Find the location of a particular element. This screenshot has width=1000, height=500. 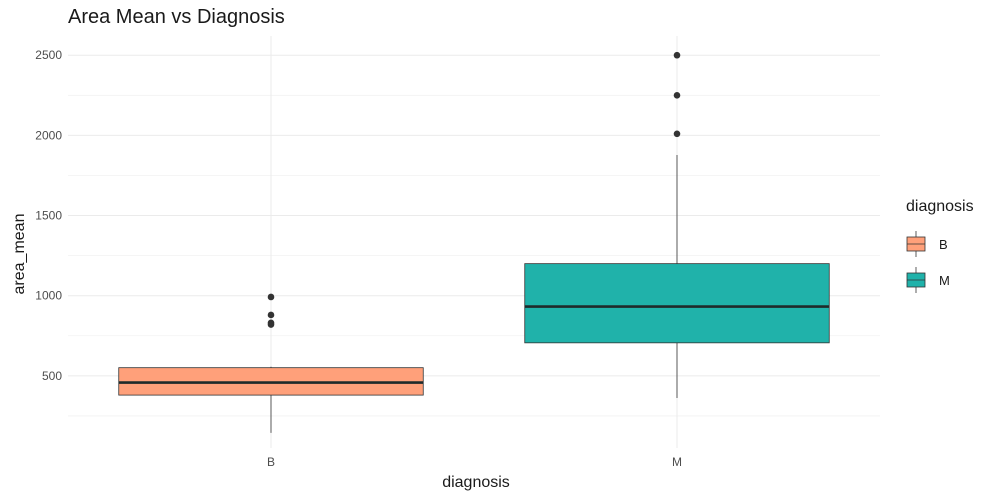

legend: diagnosis B M is located at coordinates (940, 248).